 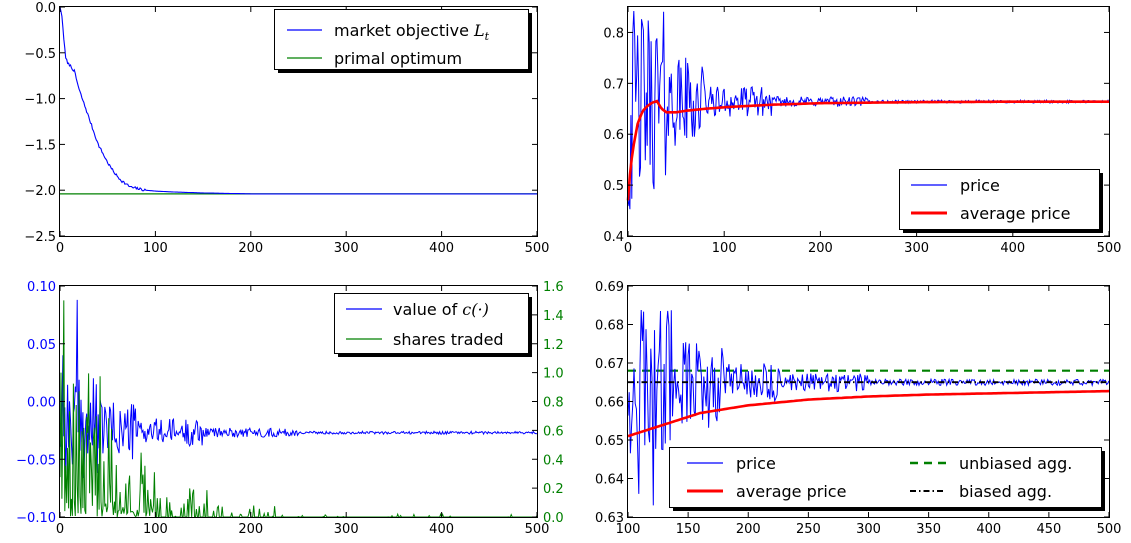 What do you see at coordinates (398, 58) in the screenshot?
I see `legend-label-primal-optimum: primal optimum` at bounding box center [398, 58].